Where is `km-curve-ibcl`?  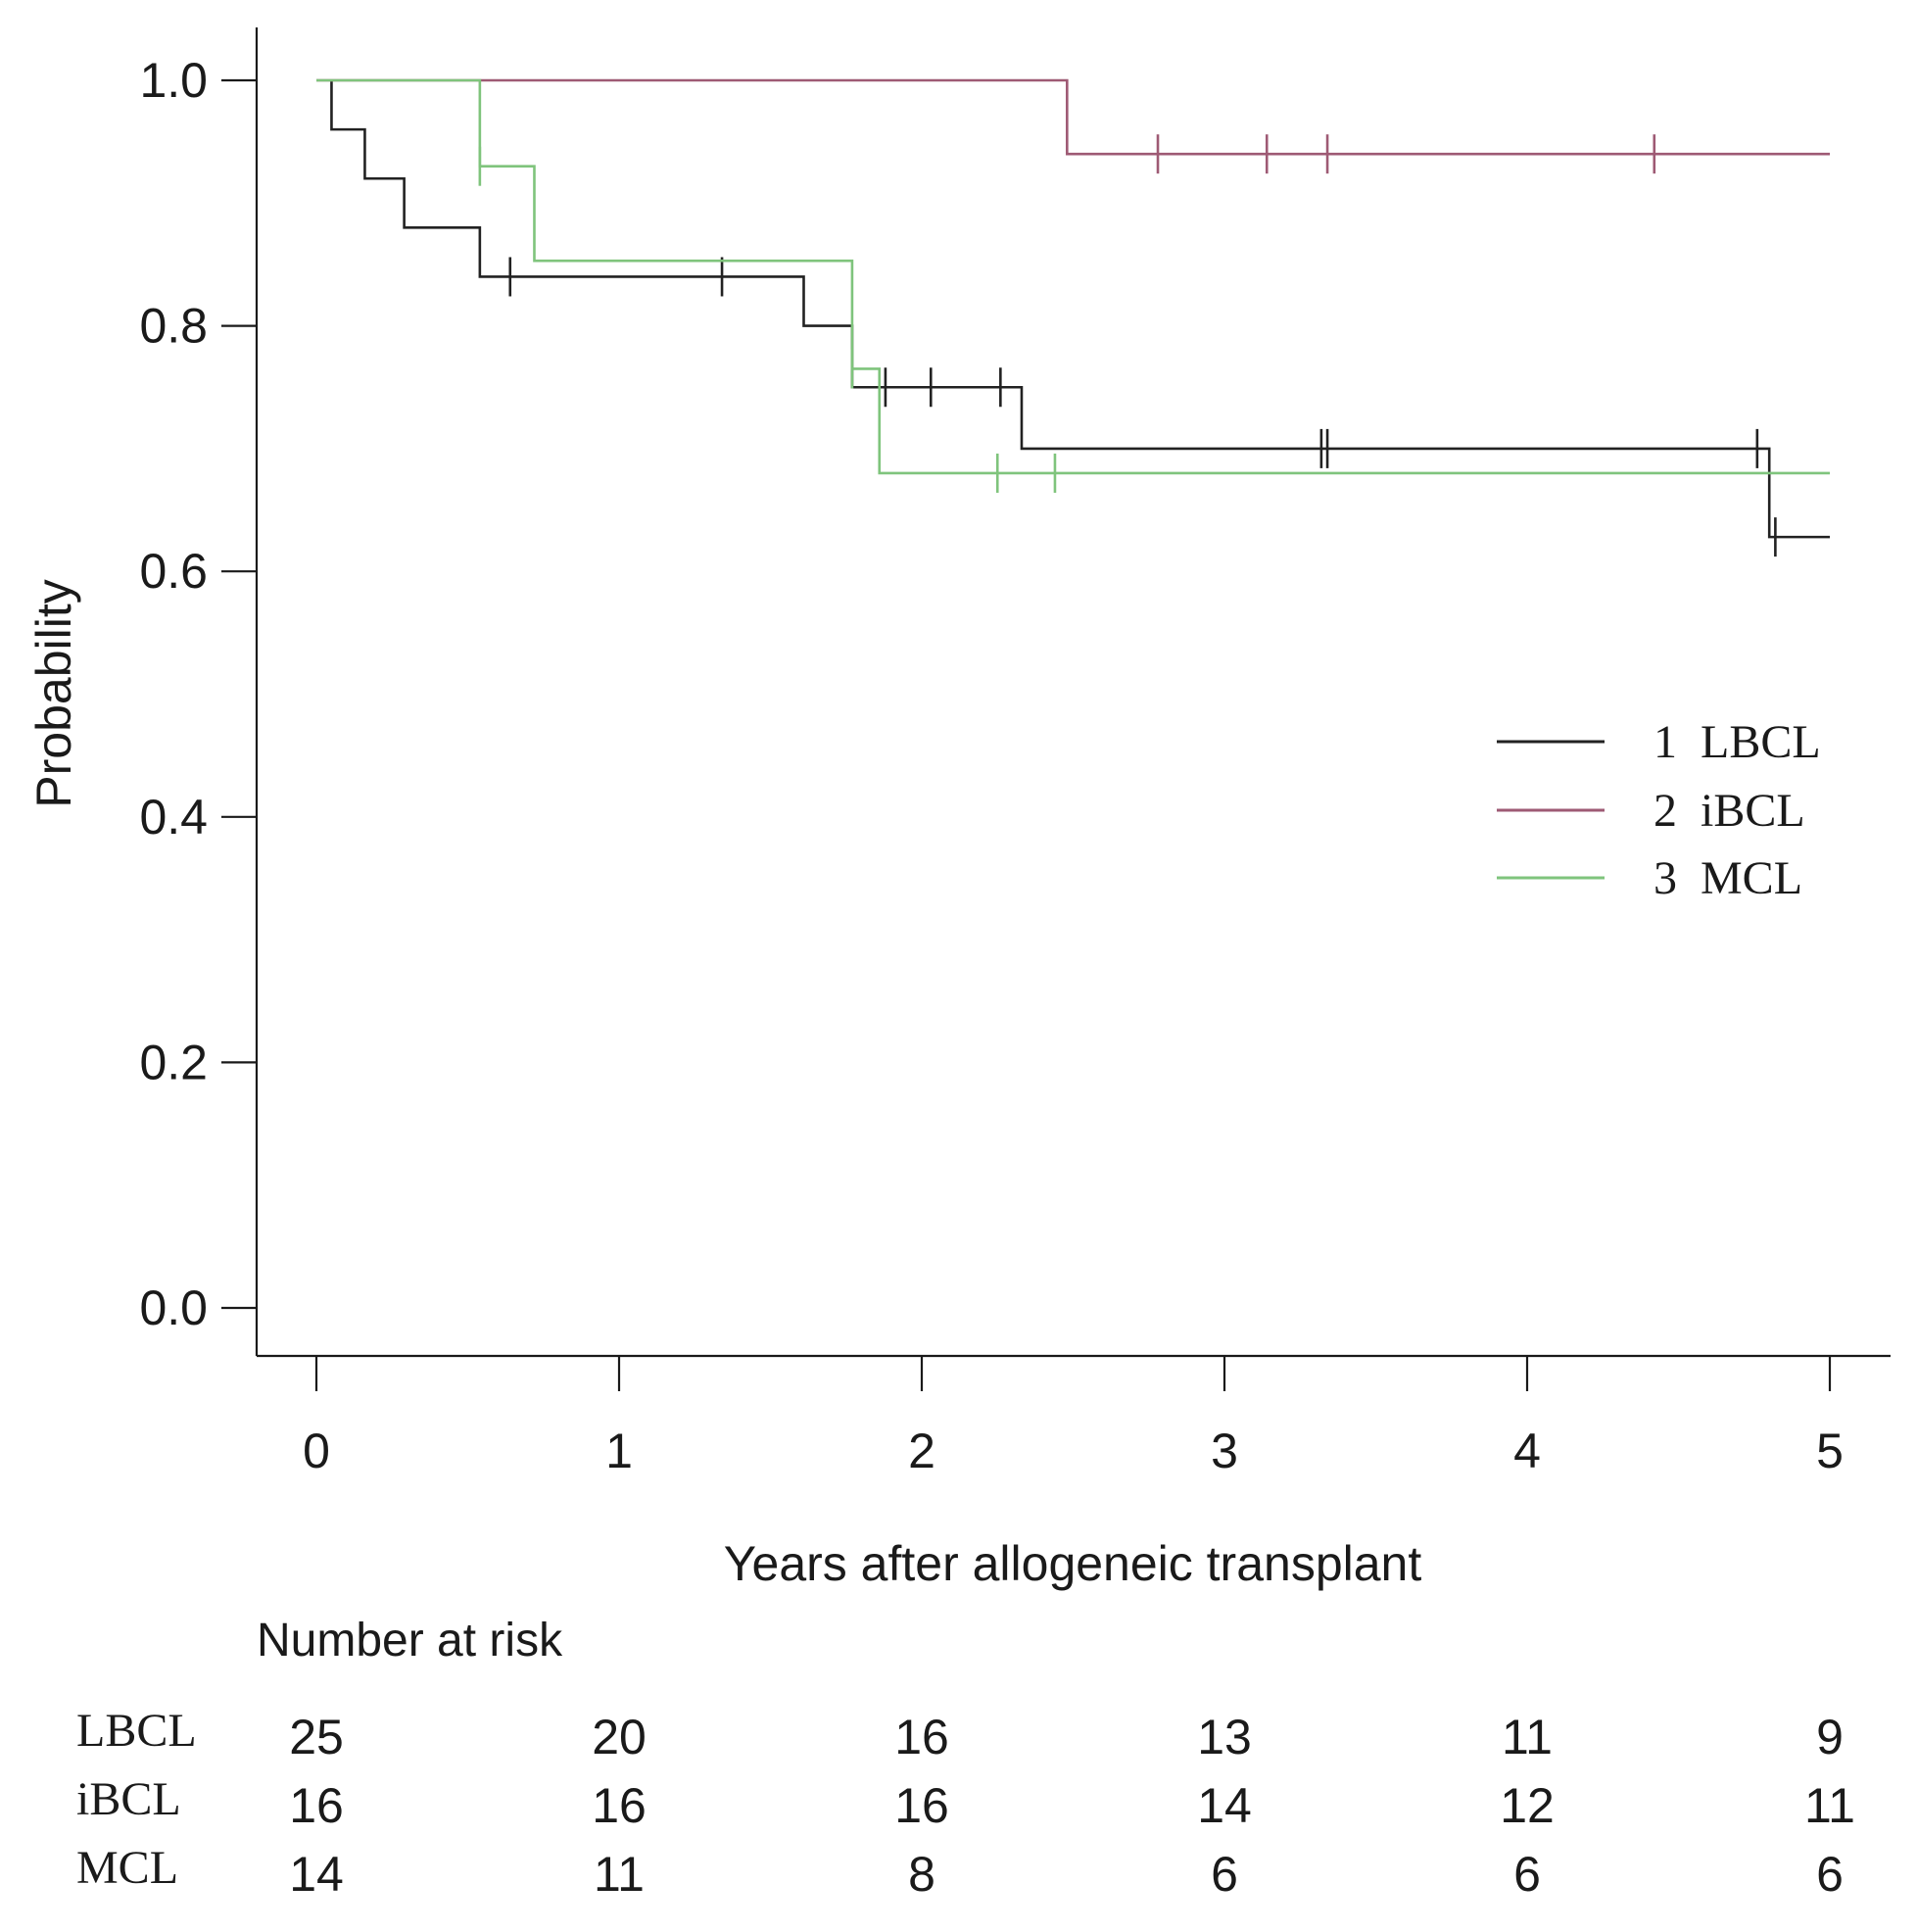 km-curve-ibcl is located at coordinates (1073, 117).